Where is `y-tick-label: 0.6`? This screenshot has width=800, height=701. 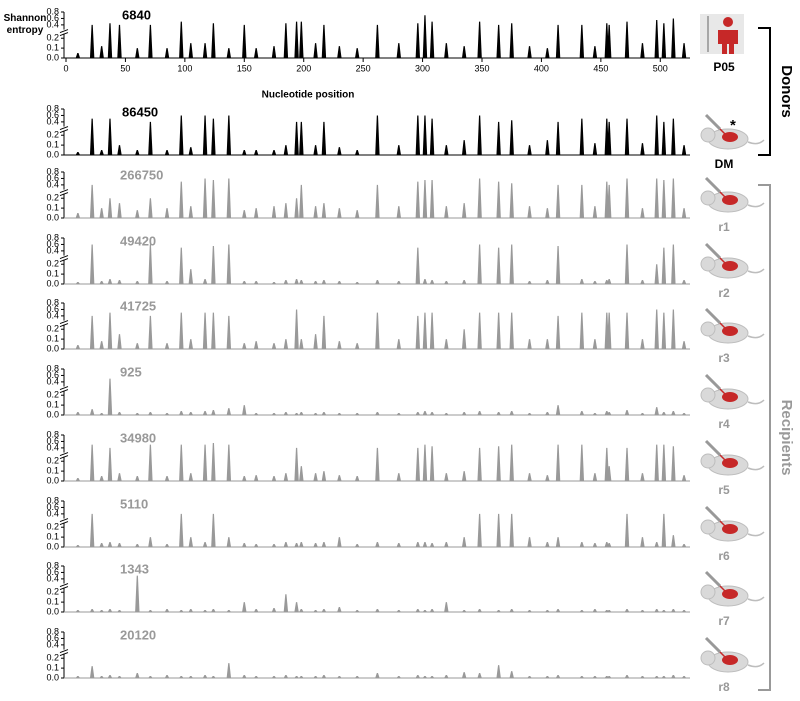
y-tick-label: 0.6 is located at coordinates (52, 18).